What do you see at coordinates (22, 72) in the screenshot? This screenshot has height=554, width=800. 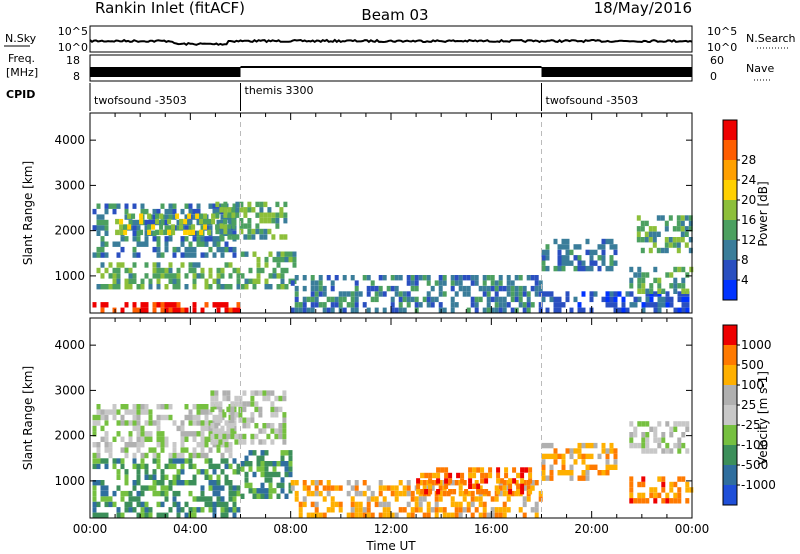 I see `freq-unit: [MHz]` at bounding box center [22, 72].